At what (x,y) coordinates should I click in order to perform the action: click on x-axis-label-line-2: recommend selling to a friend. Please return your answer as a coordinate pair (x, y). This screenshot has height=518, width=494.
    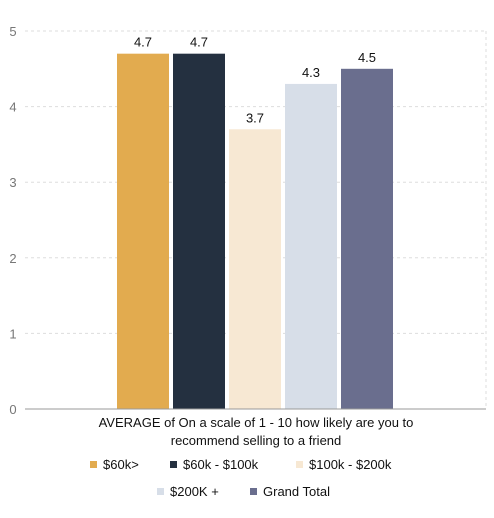
    Looking at the image, I should click on (256, 440).